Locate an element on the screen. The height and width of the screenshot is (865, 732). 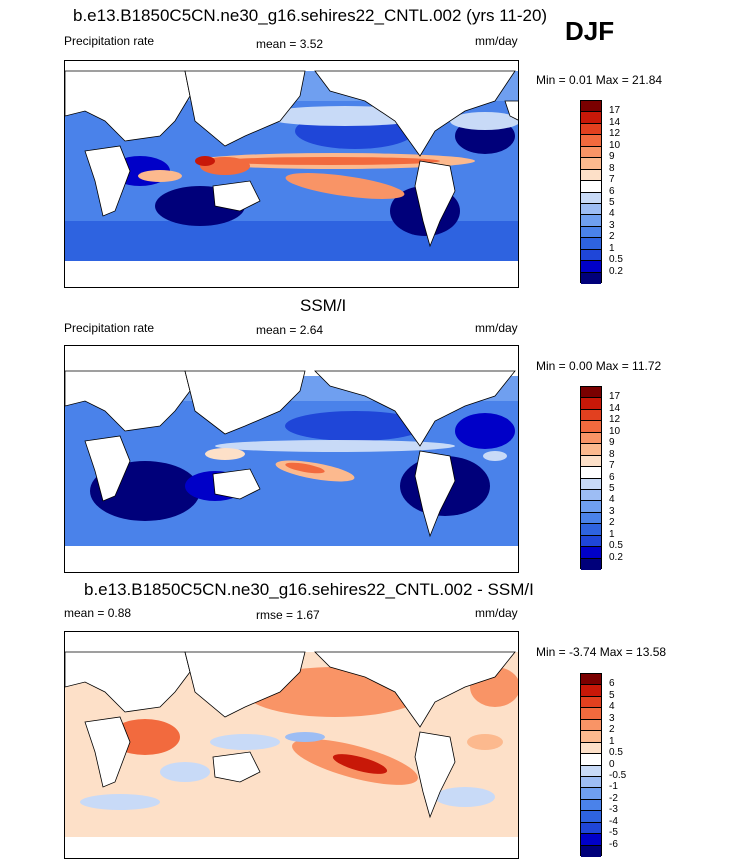
colorbar-tick-label: 10 is located at coordinates (615, 431).